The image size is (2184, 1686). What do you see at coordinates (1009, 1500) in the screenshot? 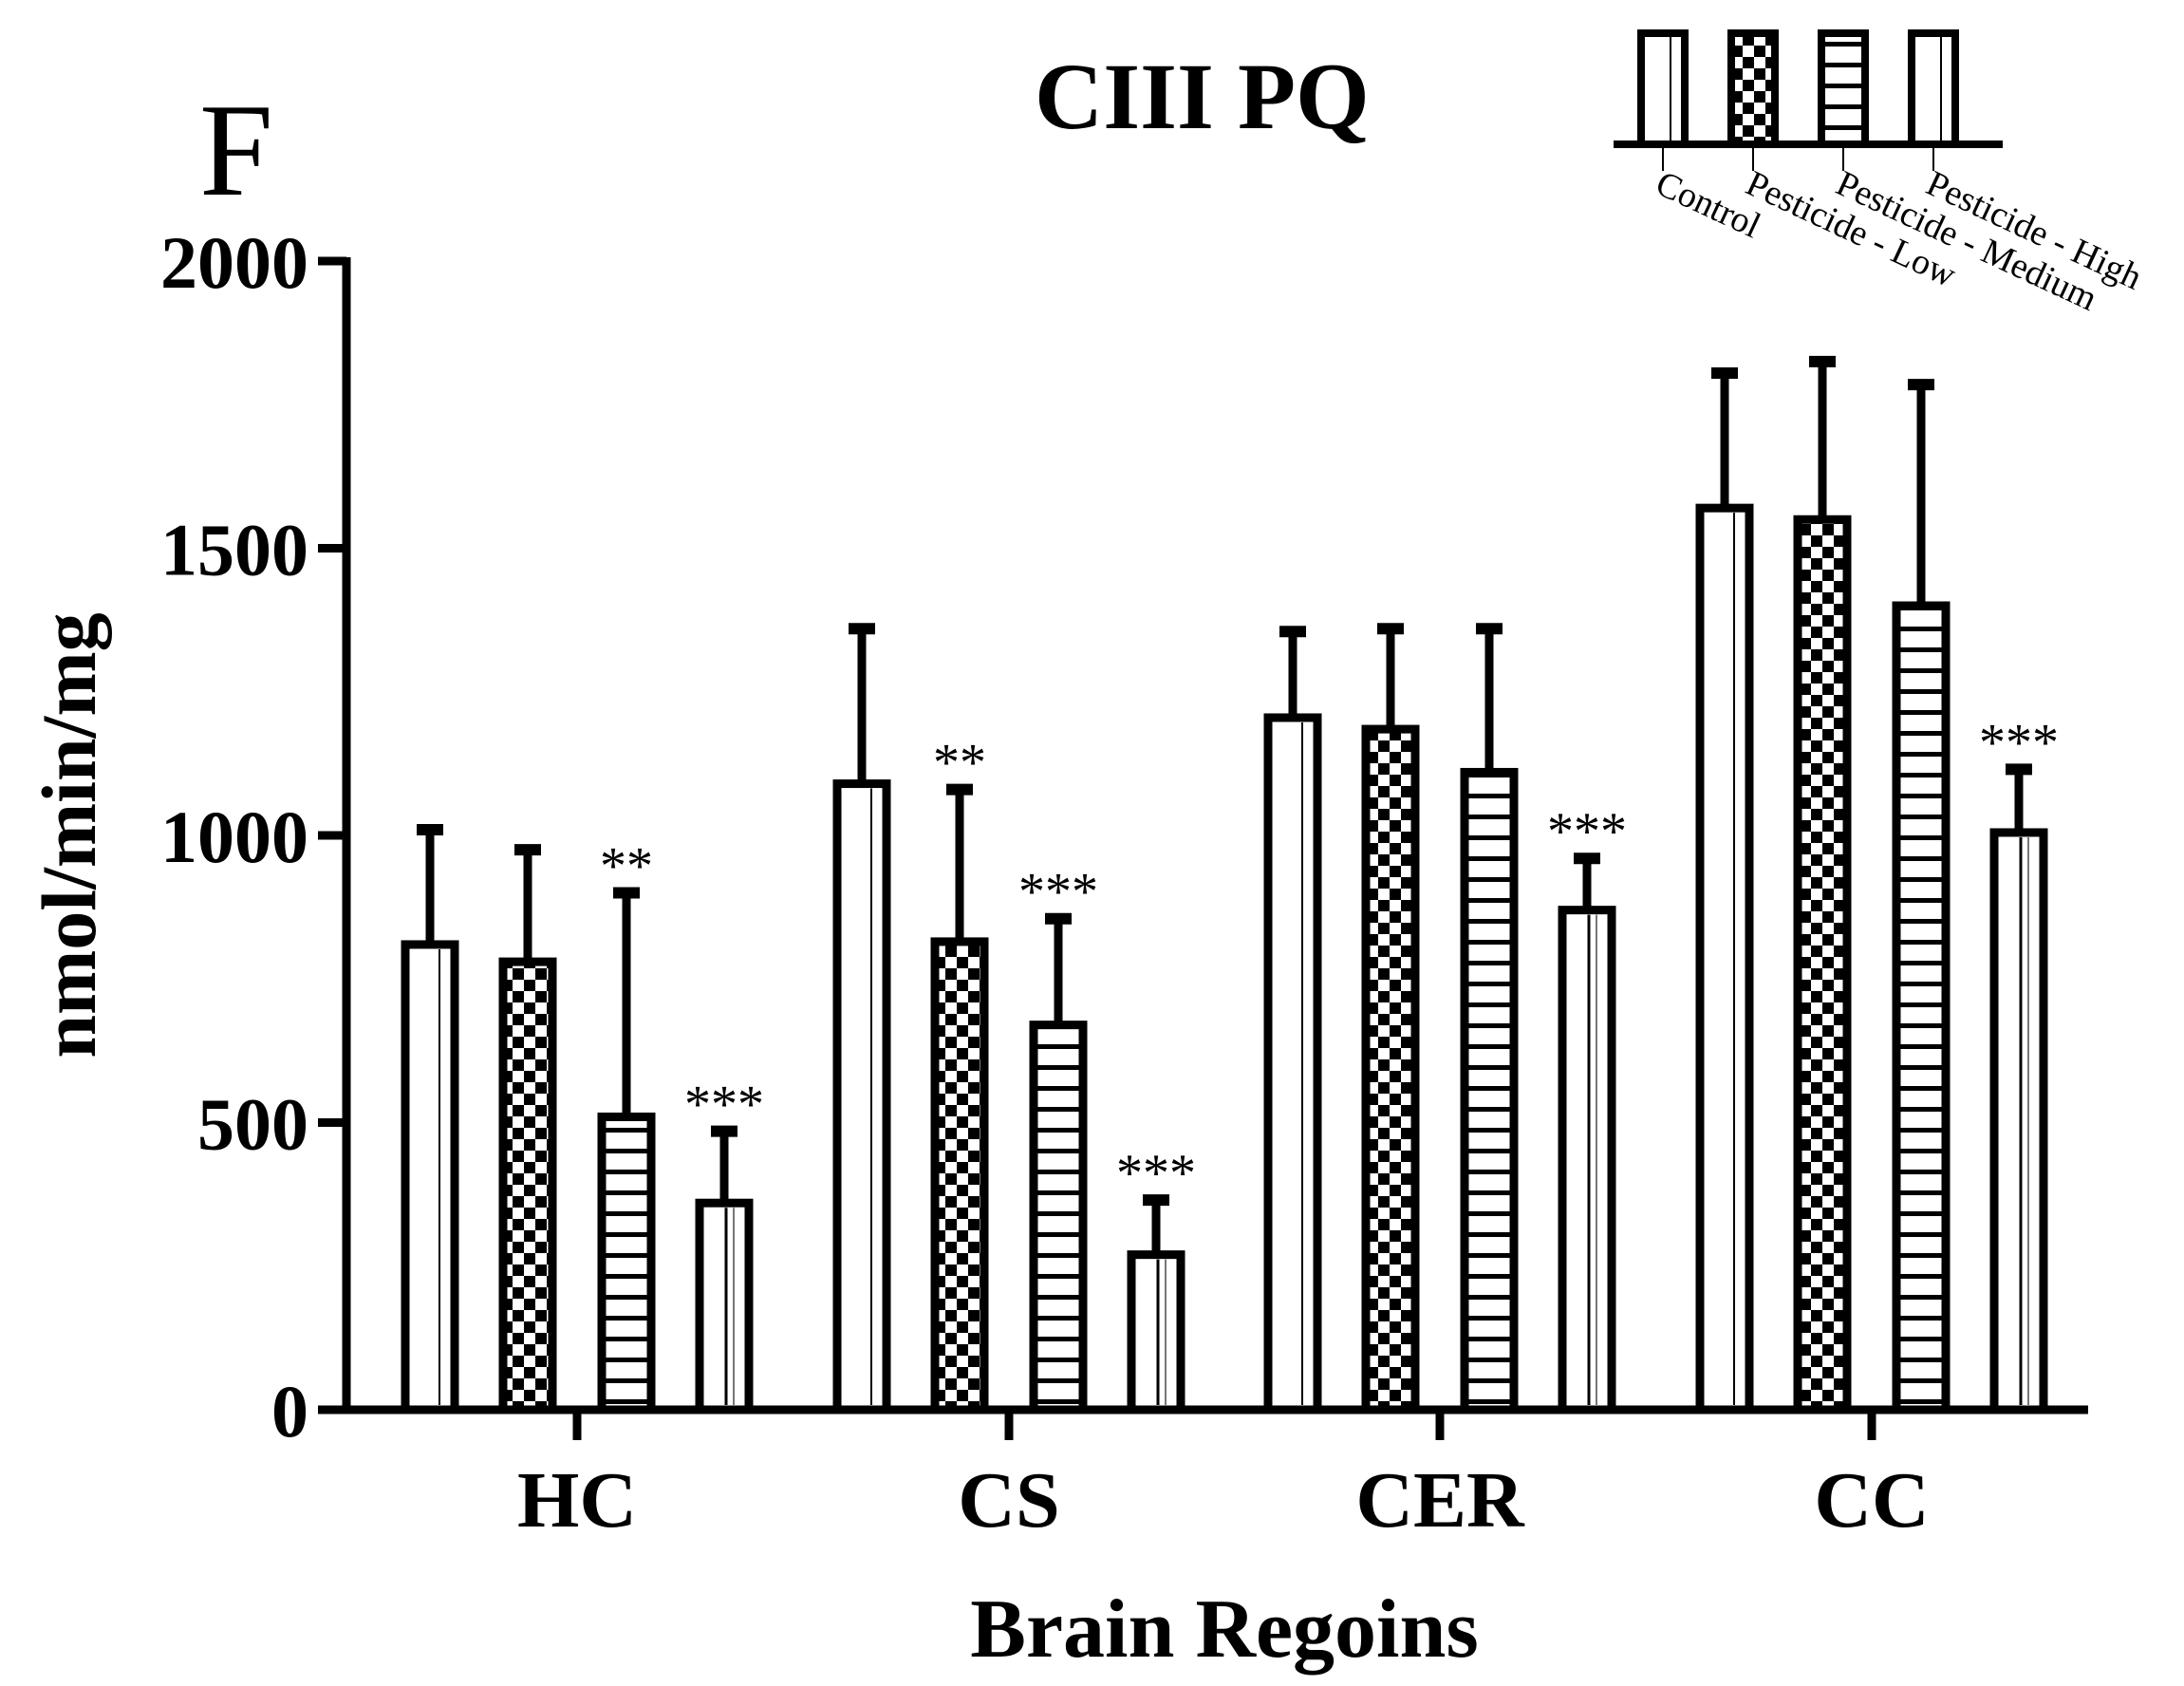
I see `x-tick-label: CS` at bounding box center [1009, 1500].